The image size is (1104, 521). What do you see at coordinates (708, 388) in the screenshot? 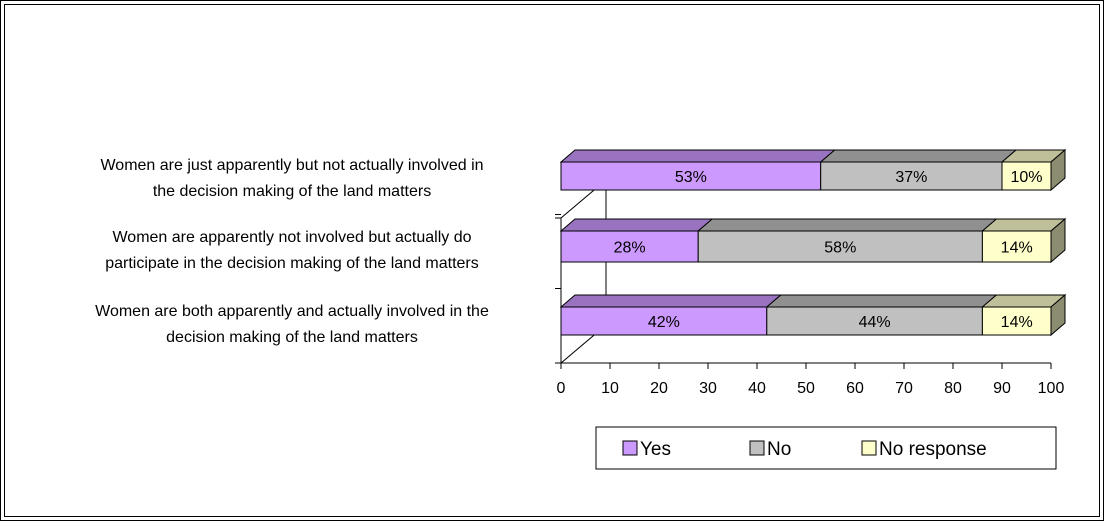
I see `x-tick-label: 30` at bounding box center [708, 388].